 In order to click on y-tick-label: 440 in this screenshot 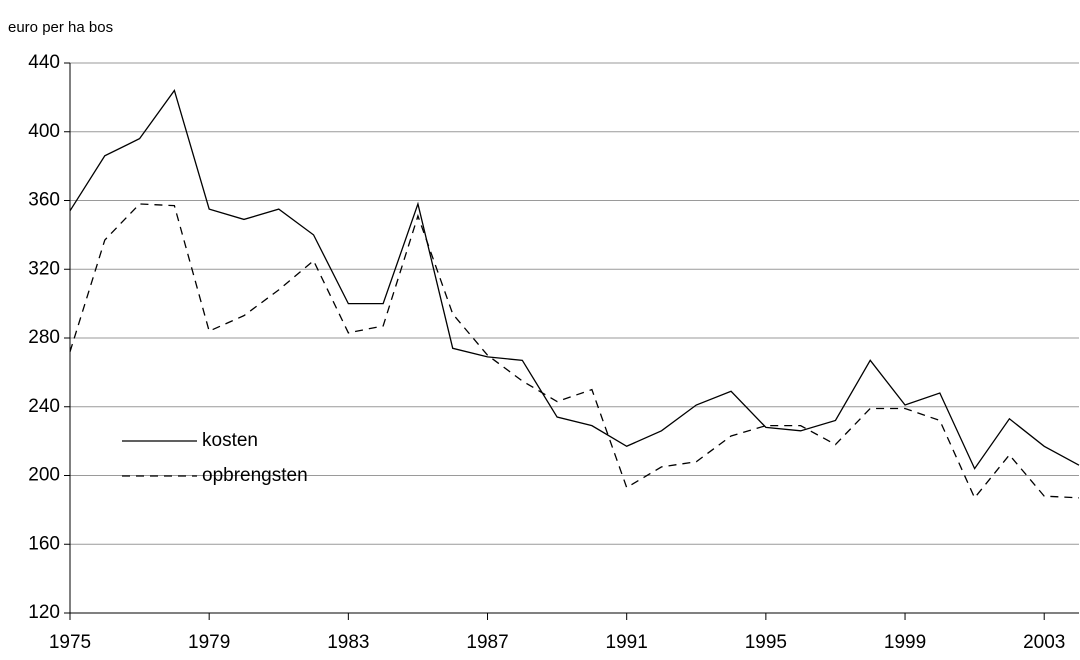, I will do `click(44, 62)`.